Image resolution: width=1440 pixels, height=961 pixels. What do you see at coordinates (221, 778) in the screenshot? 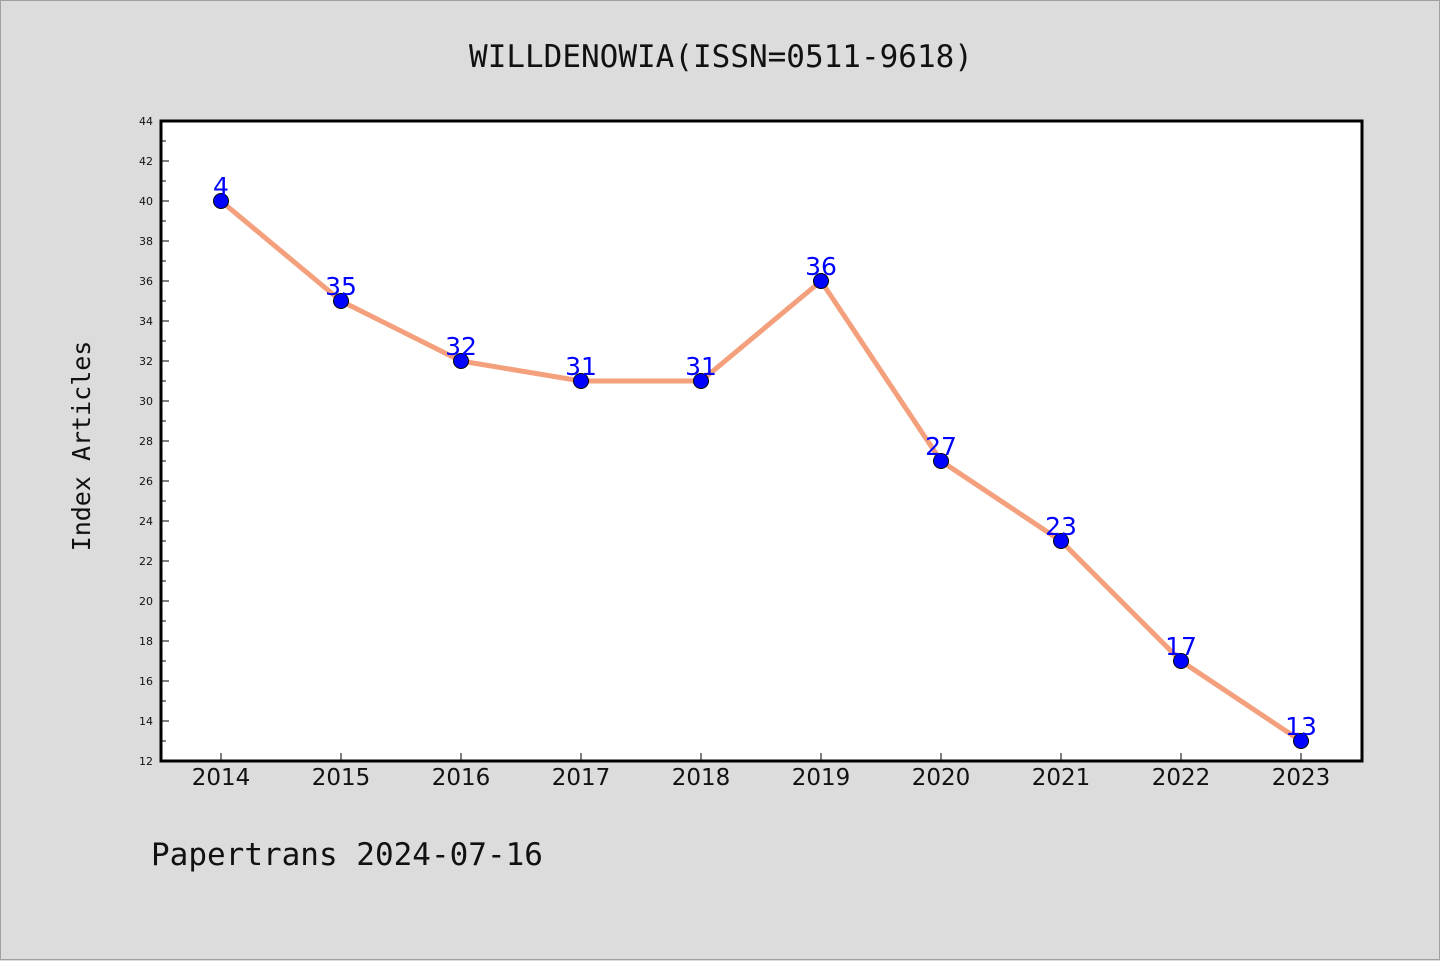
I see `x-tick-label: 2014` at bounding box center [221, 778].